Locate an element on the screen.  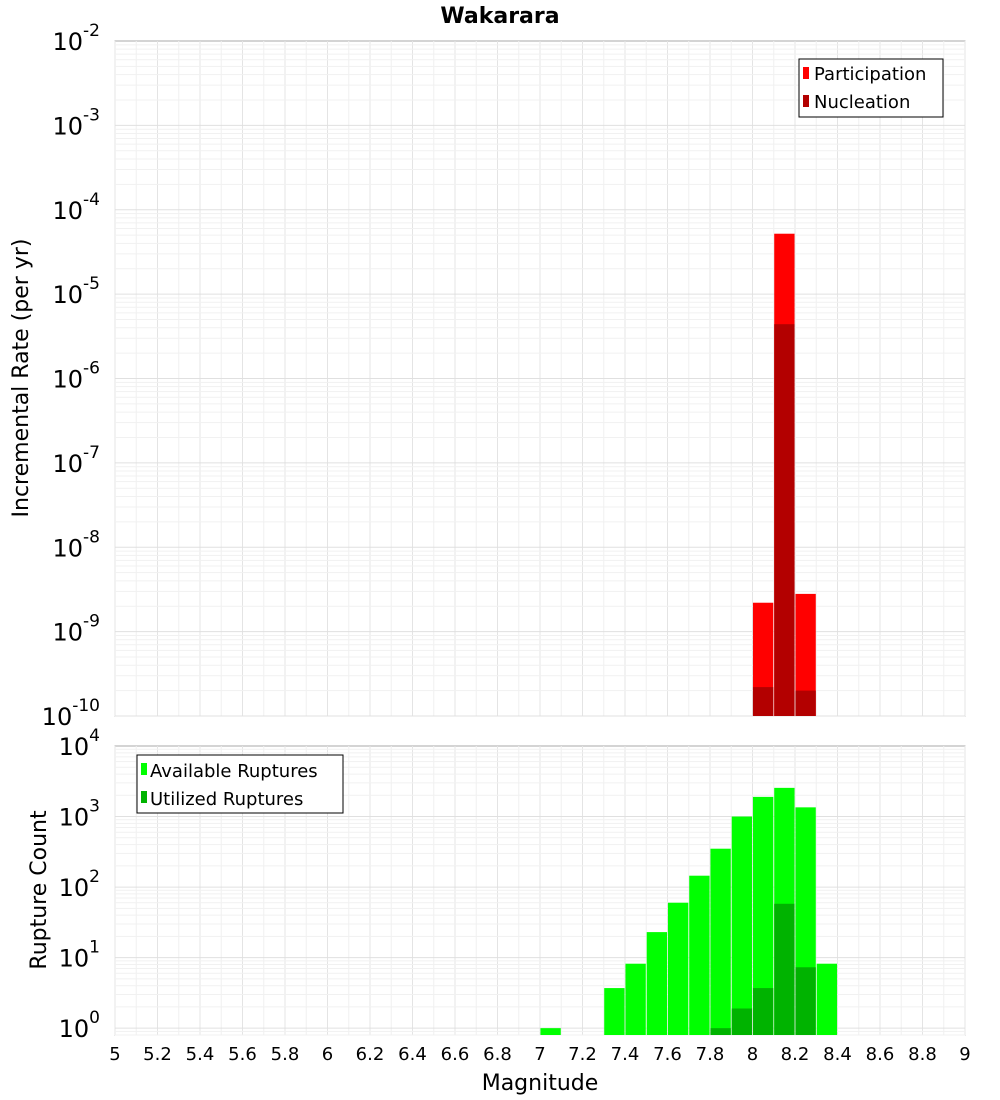
y-tick-label: 10⁻⁸ is located at coordinates (77, 544).